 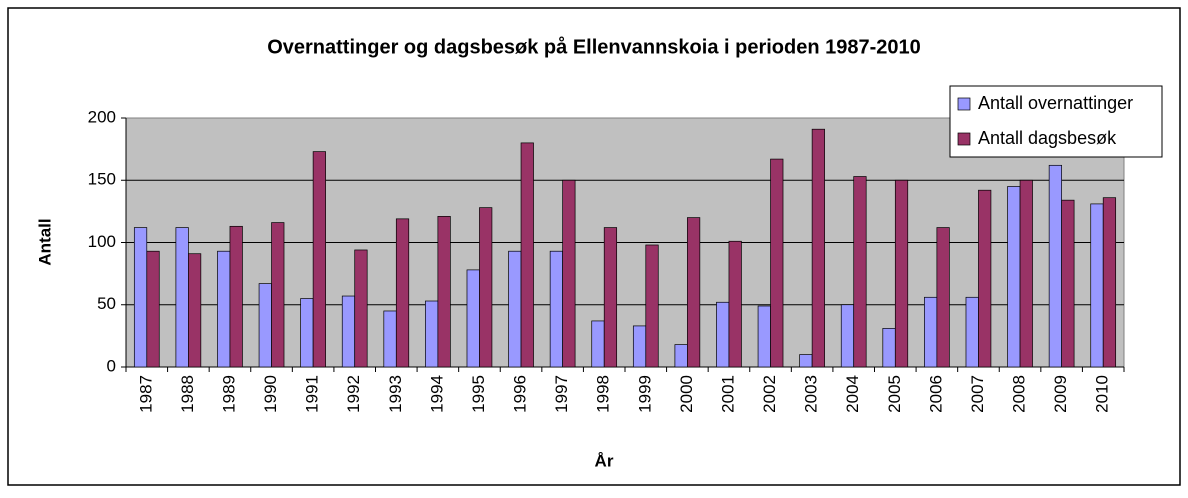 I want to click on legend-label: Antall overnattinger, so click(x=1055, y=103).